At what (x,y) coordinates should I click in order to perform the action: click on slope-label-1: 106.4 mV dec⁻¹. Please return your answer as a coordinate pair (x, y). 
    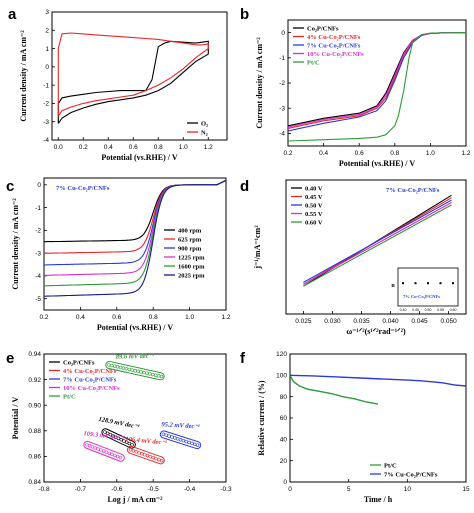
    Looking at the image, I should click on (146, 441).